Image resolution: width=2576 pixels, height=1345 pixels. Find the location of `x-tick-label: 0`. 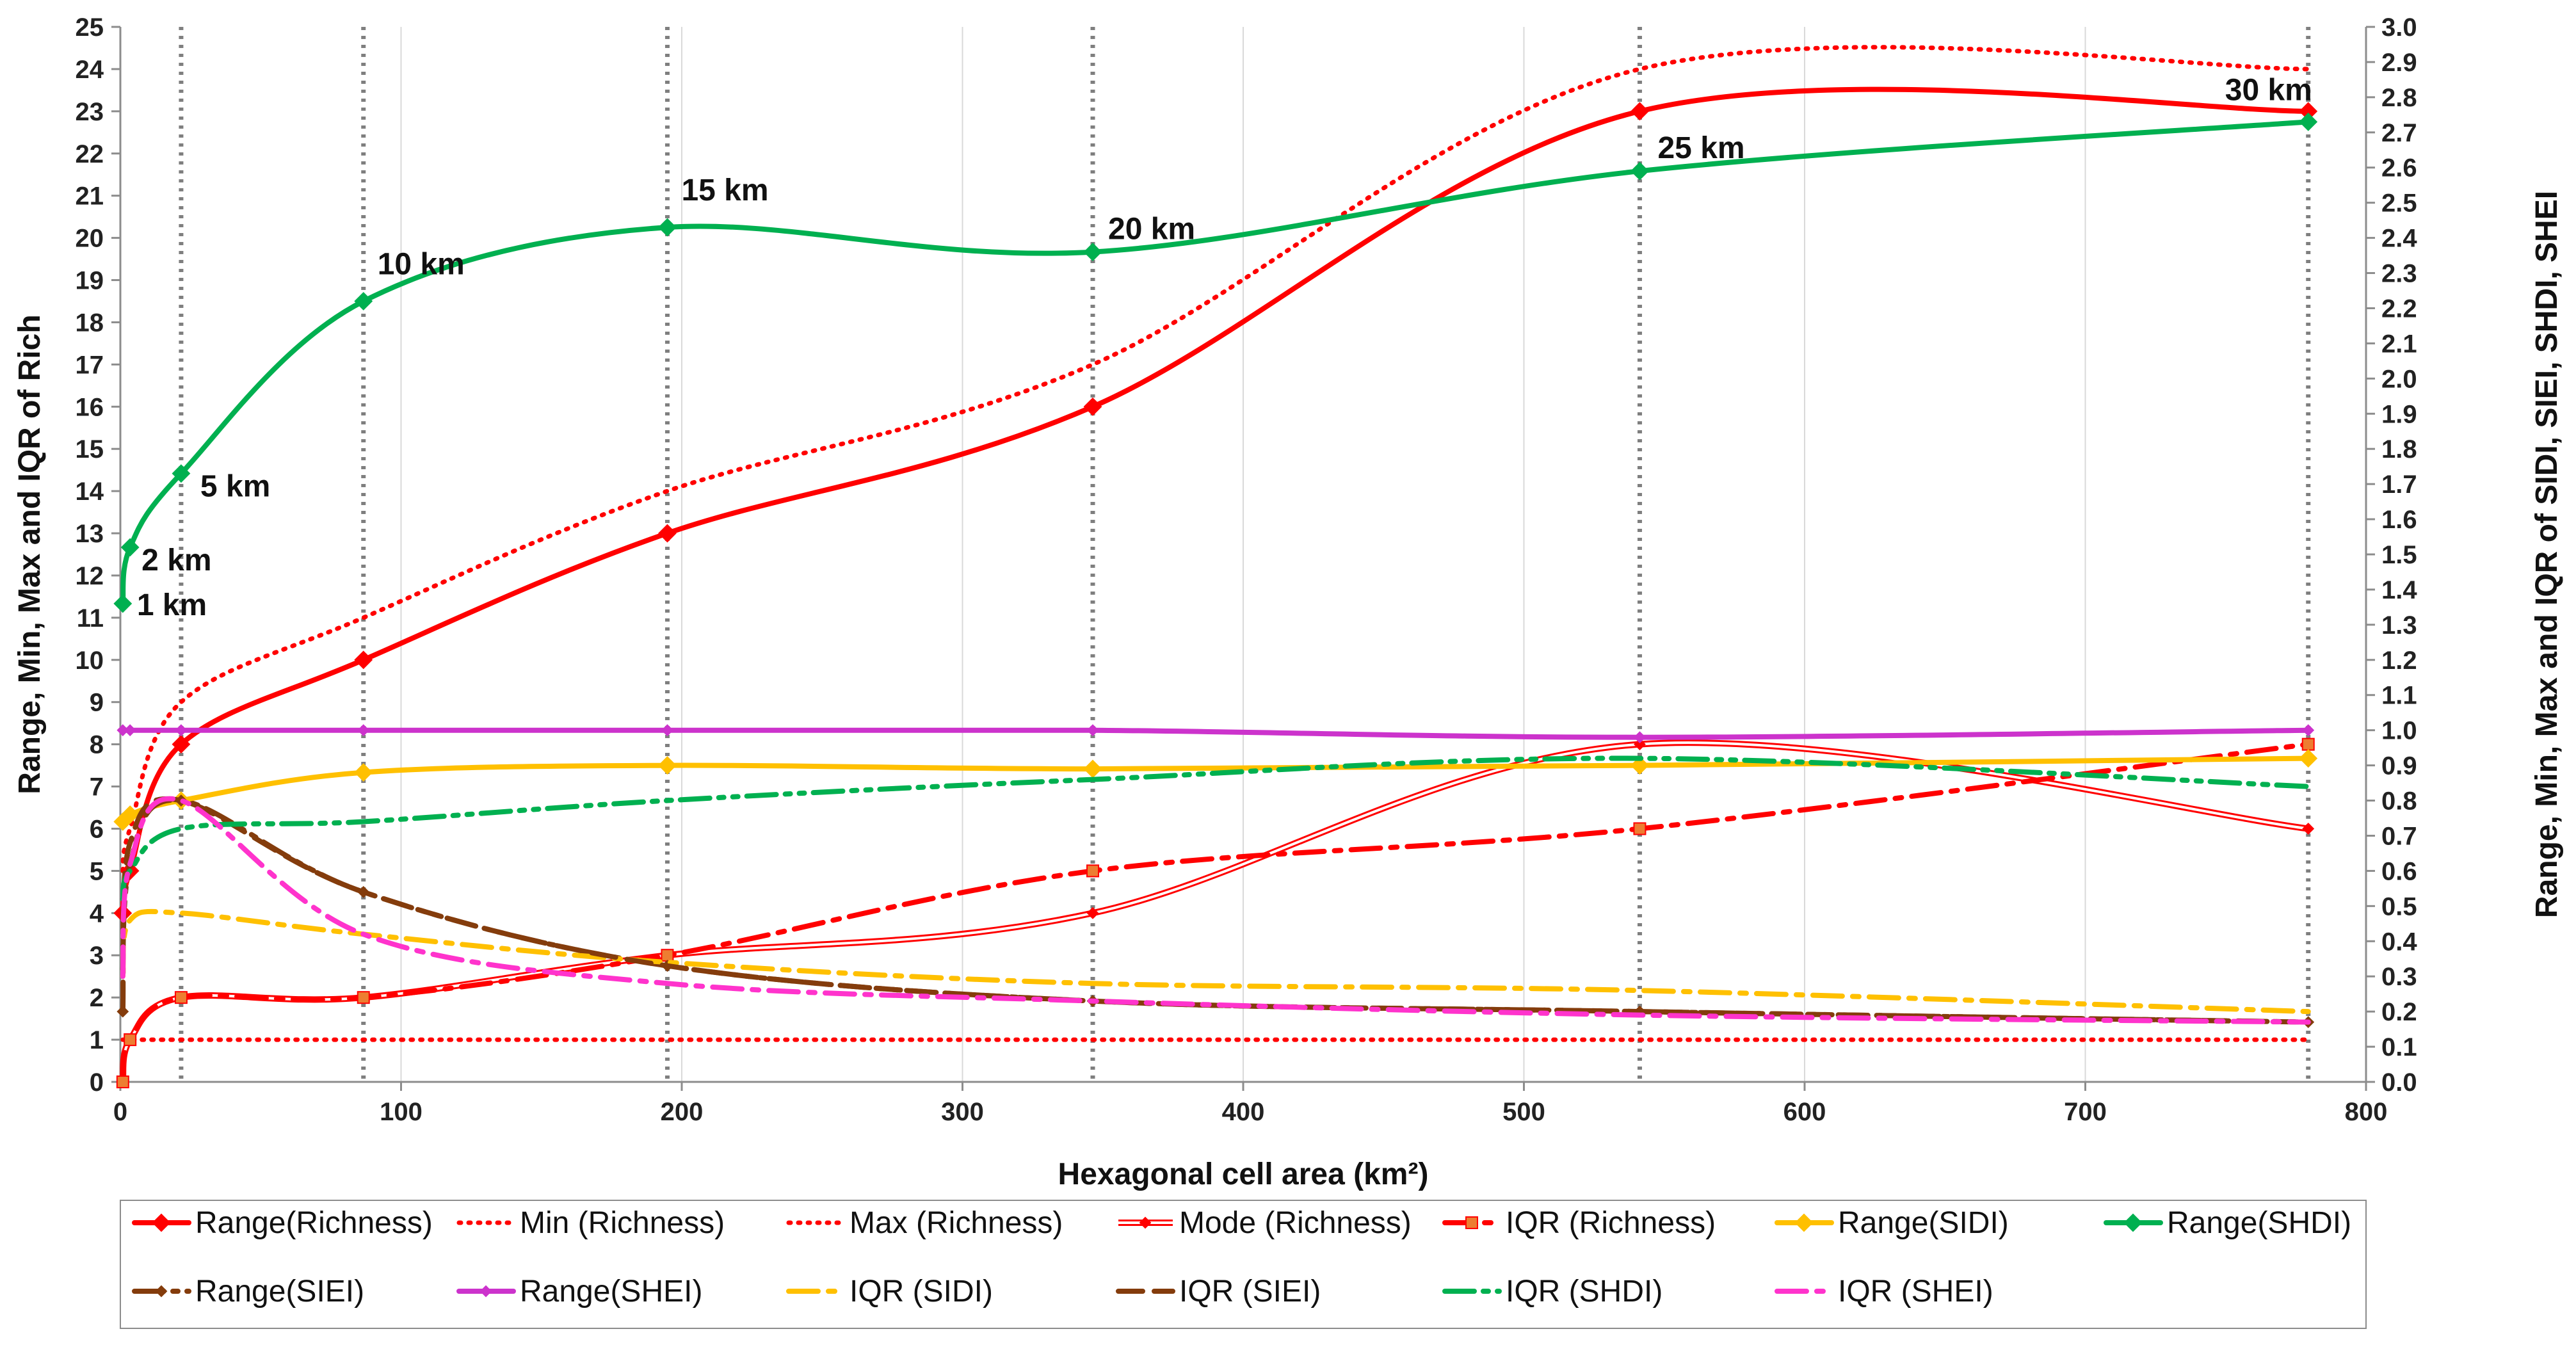

x-tick-label: 0 is located at coordinates (120, 1112).